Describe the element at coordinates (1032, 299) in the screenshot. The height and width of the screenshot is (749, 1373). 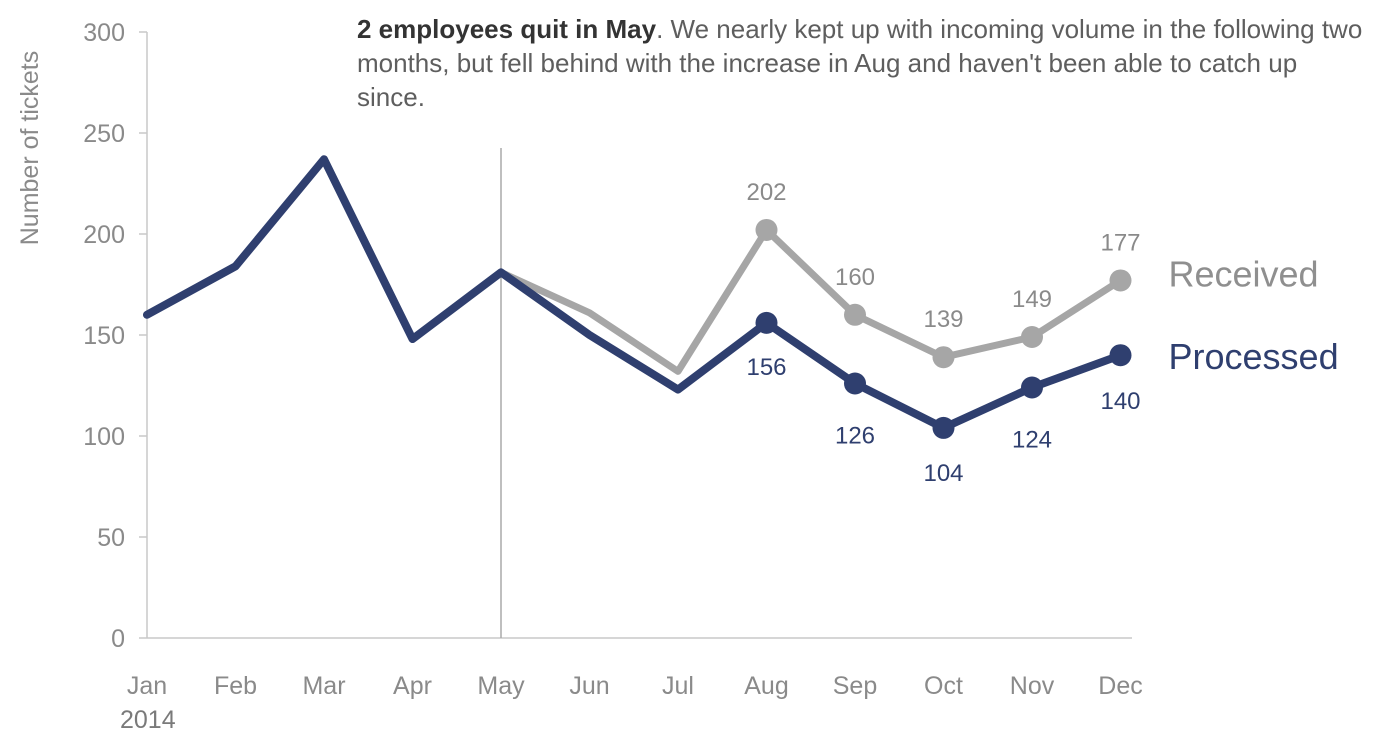
I see `data-label-received-nov: 149` at that location.